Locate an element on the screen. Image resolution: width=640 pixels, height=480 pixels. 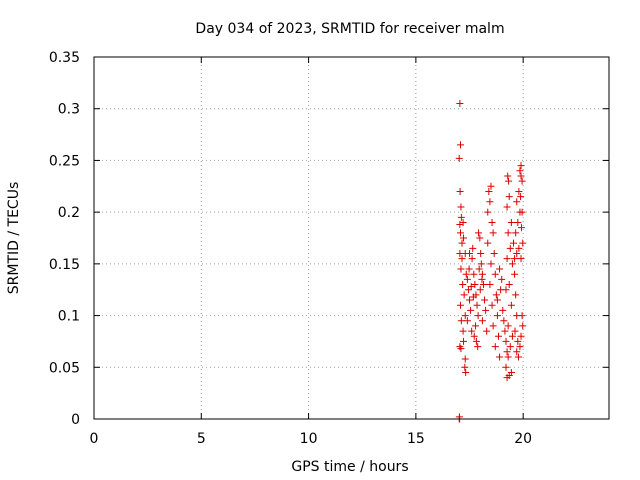
x-tick-label: 15 is located at coordinates (416, 439).